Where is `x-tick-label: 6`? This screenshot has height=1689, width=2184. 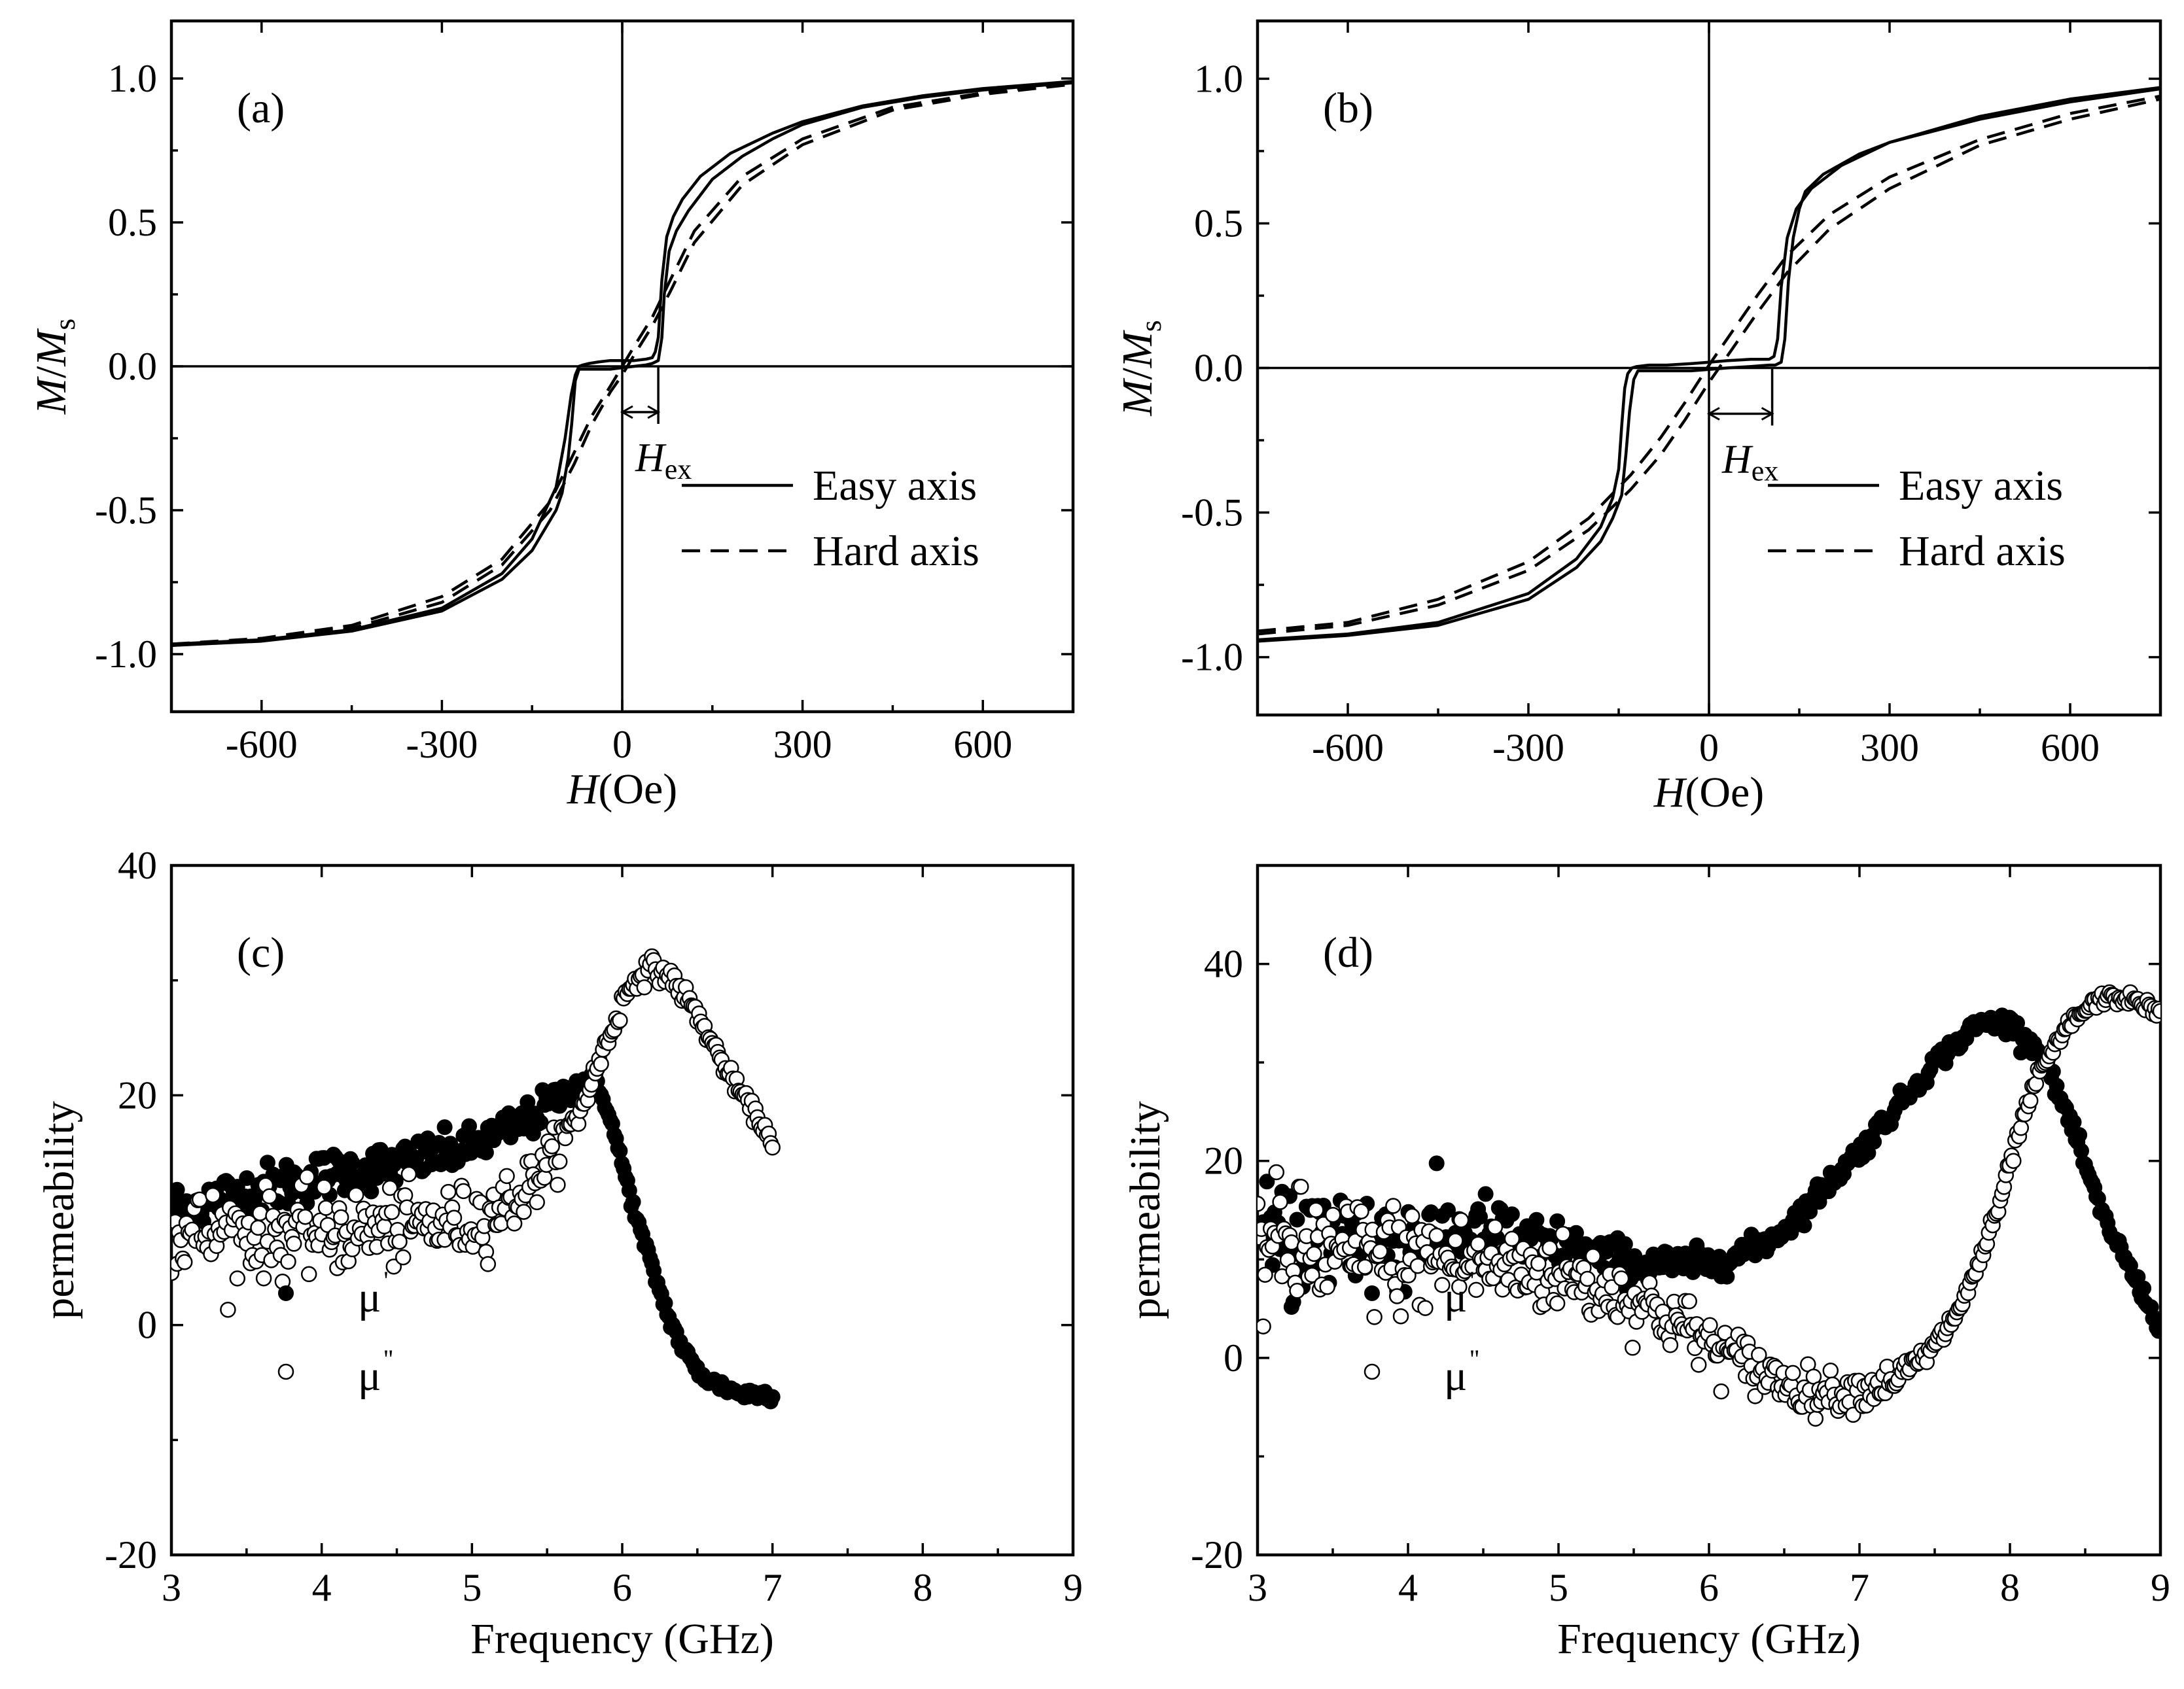
x-tick-label: 6 is located at coordinates (622, 1587).